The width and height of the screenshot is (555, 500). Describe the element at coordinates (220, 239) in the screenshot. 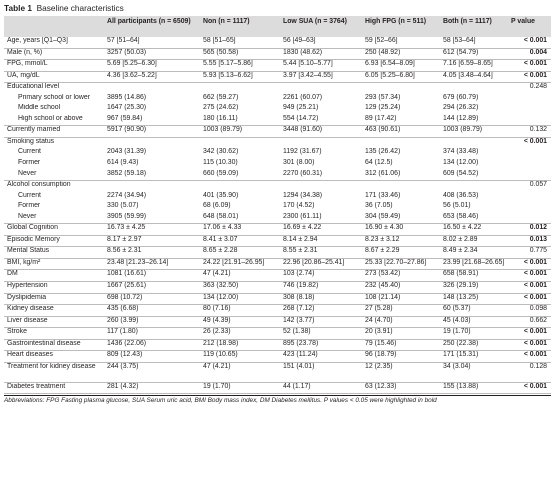

I see `table-cell: 8.41 ± 3.07` at that location.